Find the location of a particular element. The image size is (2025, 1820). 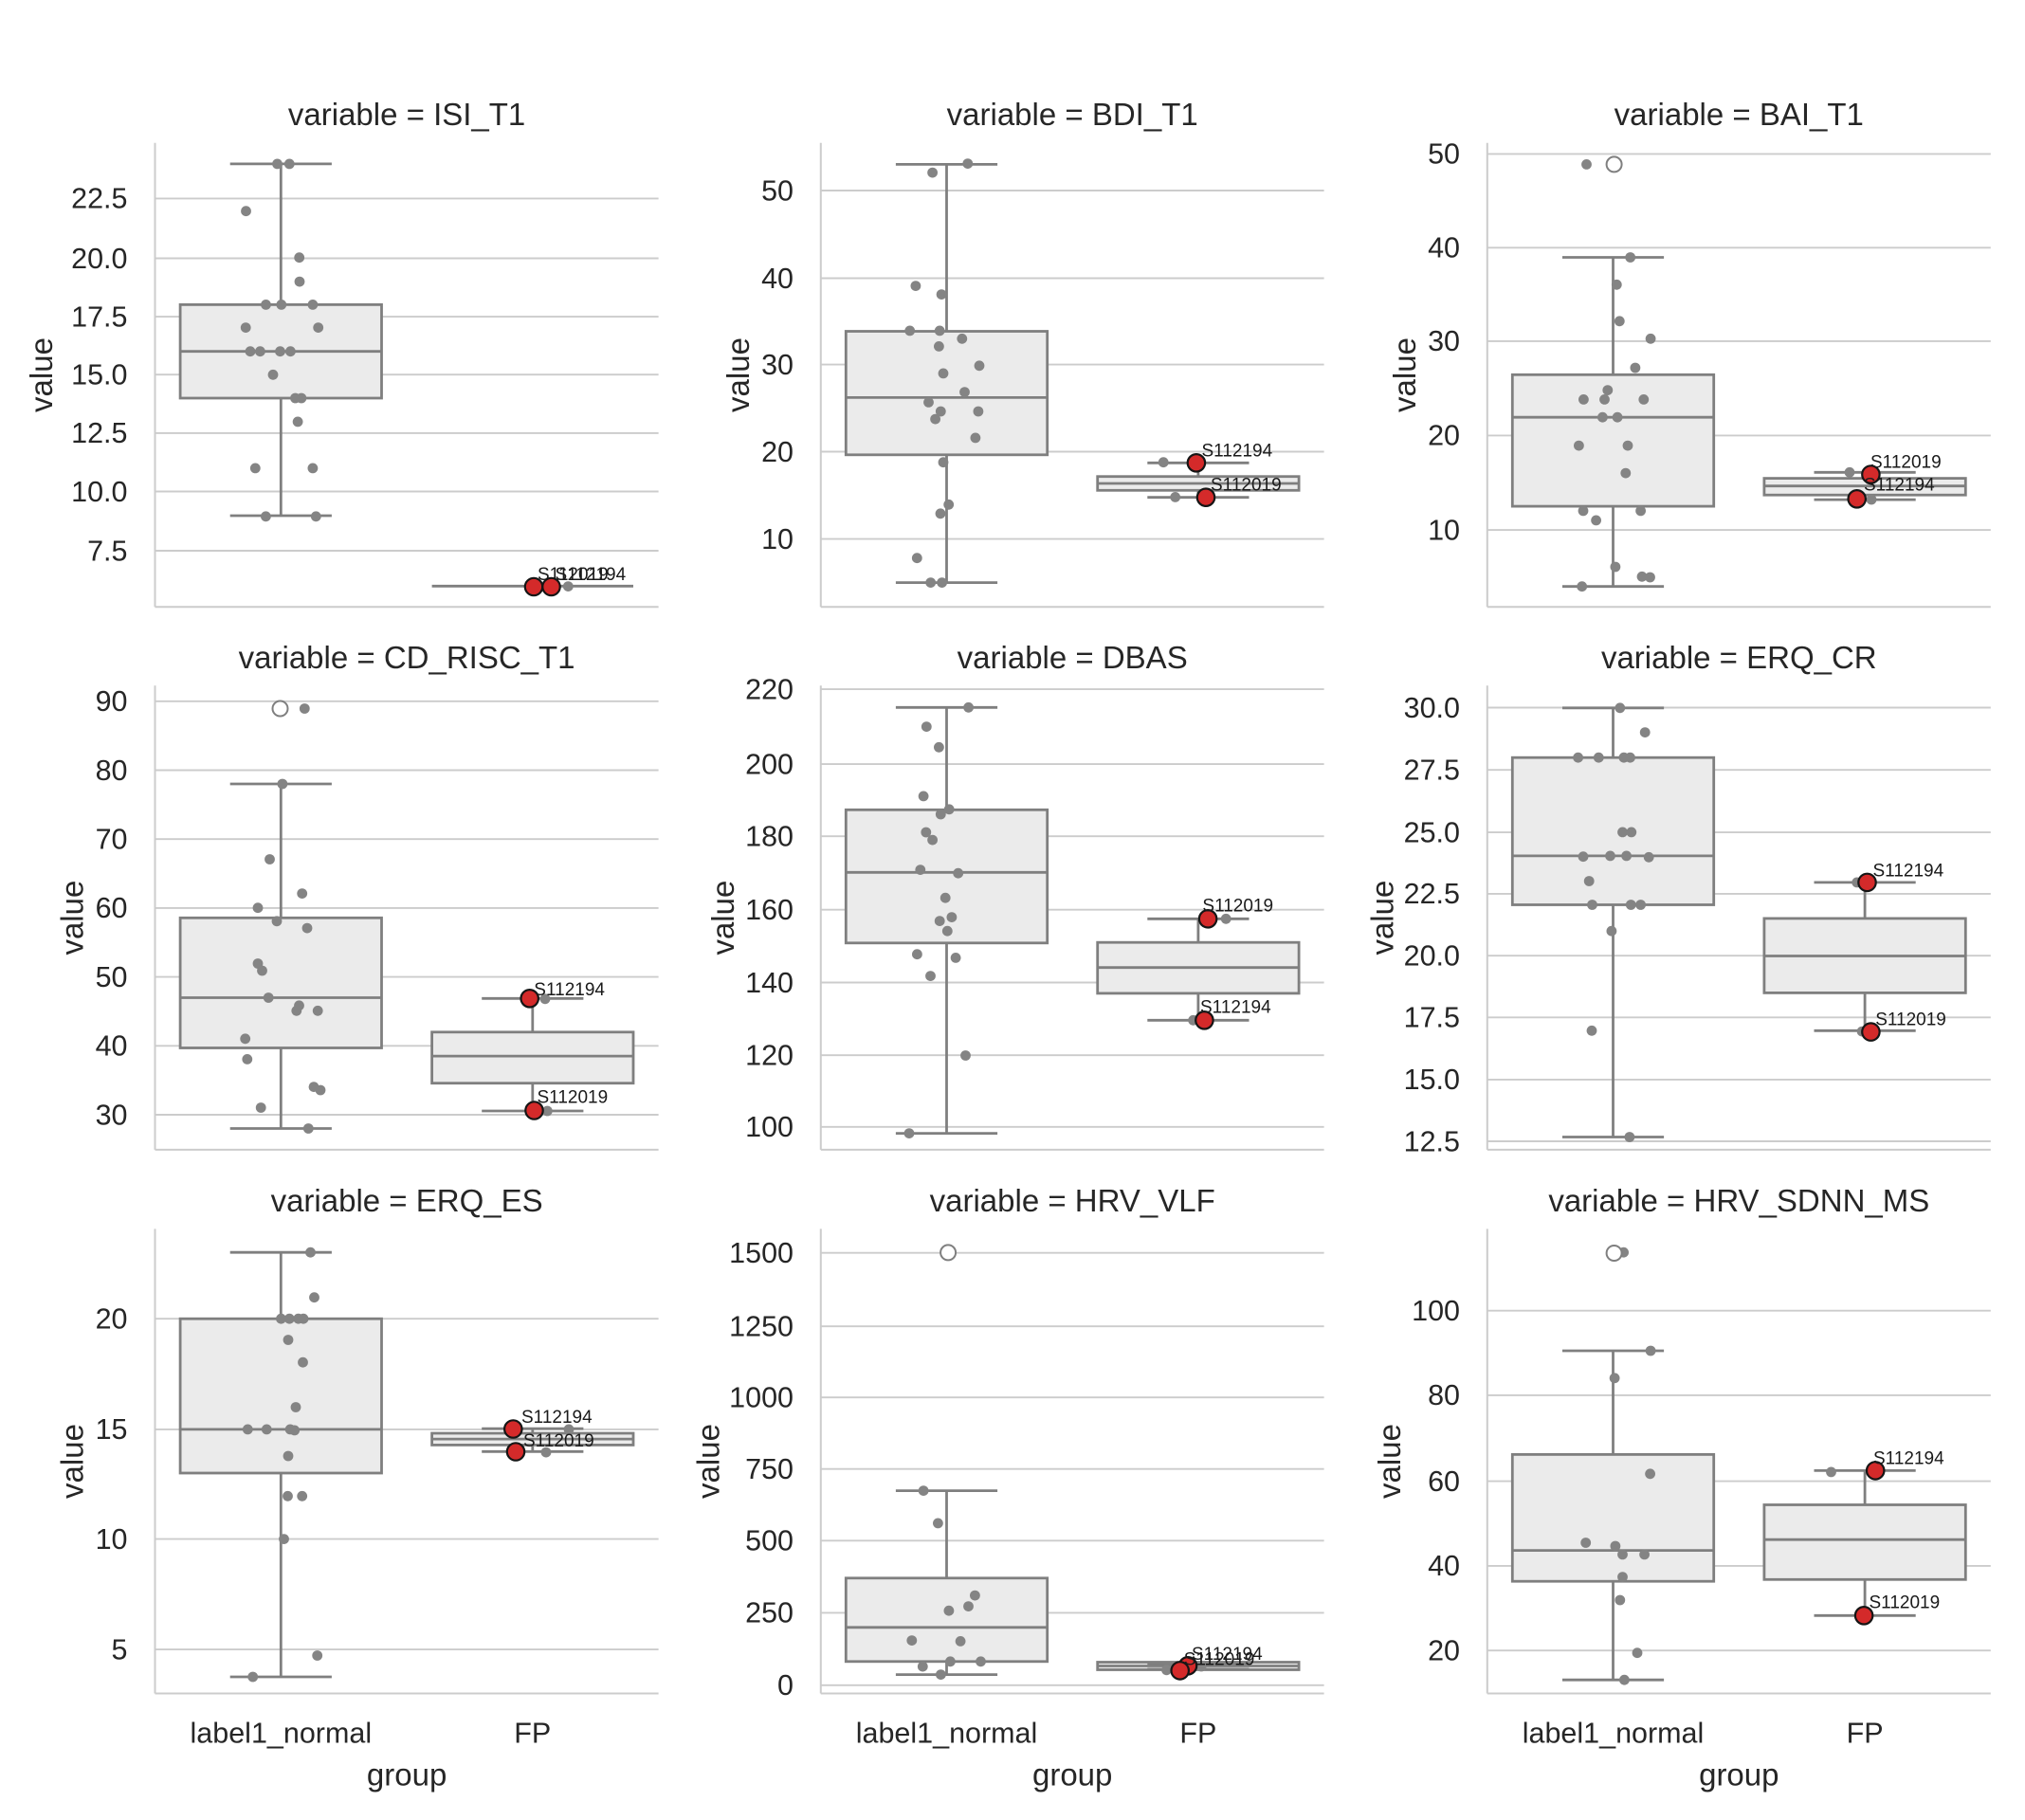

svg-text: variable = CD_RISC_T1 is located at coordinates (407, 657).